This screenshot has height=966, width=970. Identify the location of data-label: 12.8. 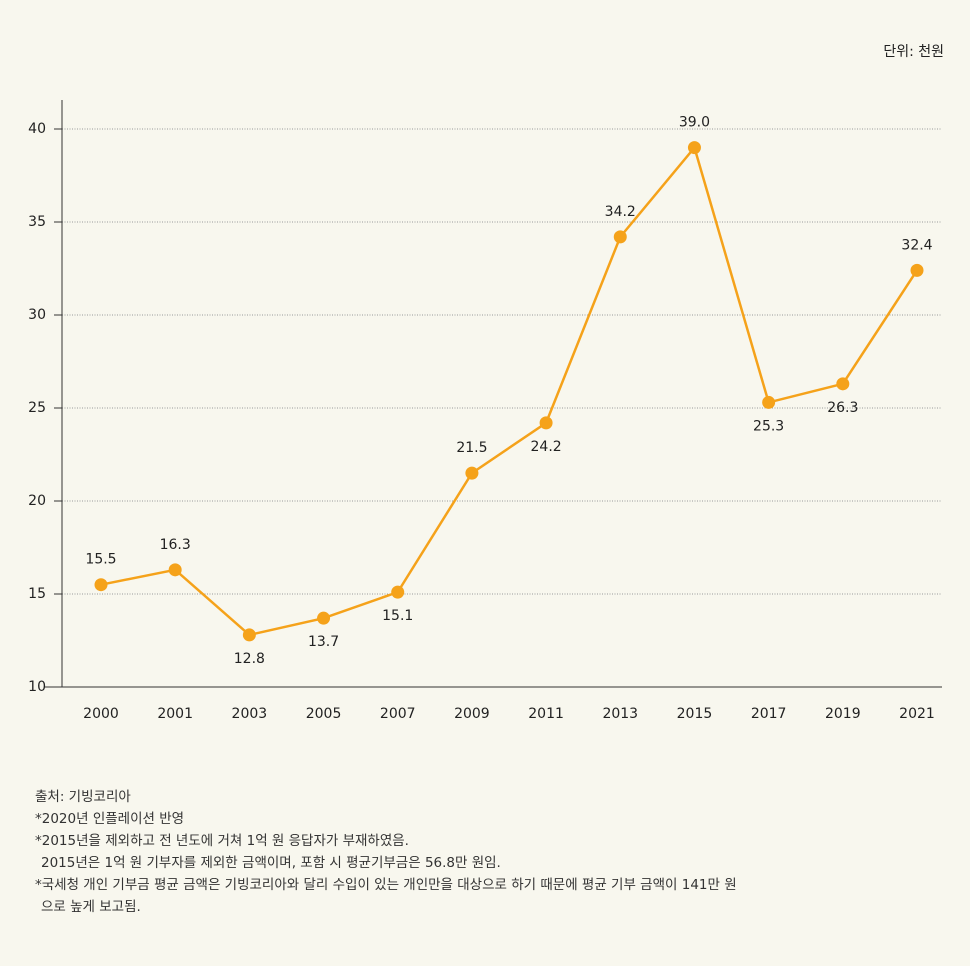
(249, 659).